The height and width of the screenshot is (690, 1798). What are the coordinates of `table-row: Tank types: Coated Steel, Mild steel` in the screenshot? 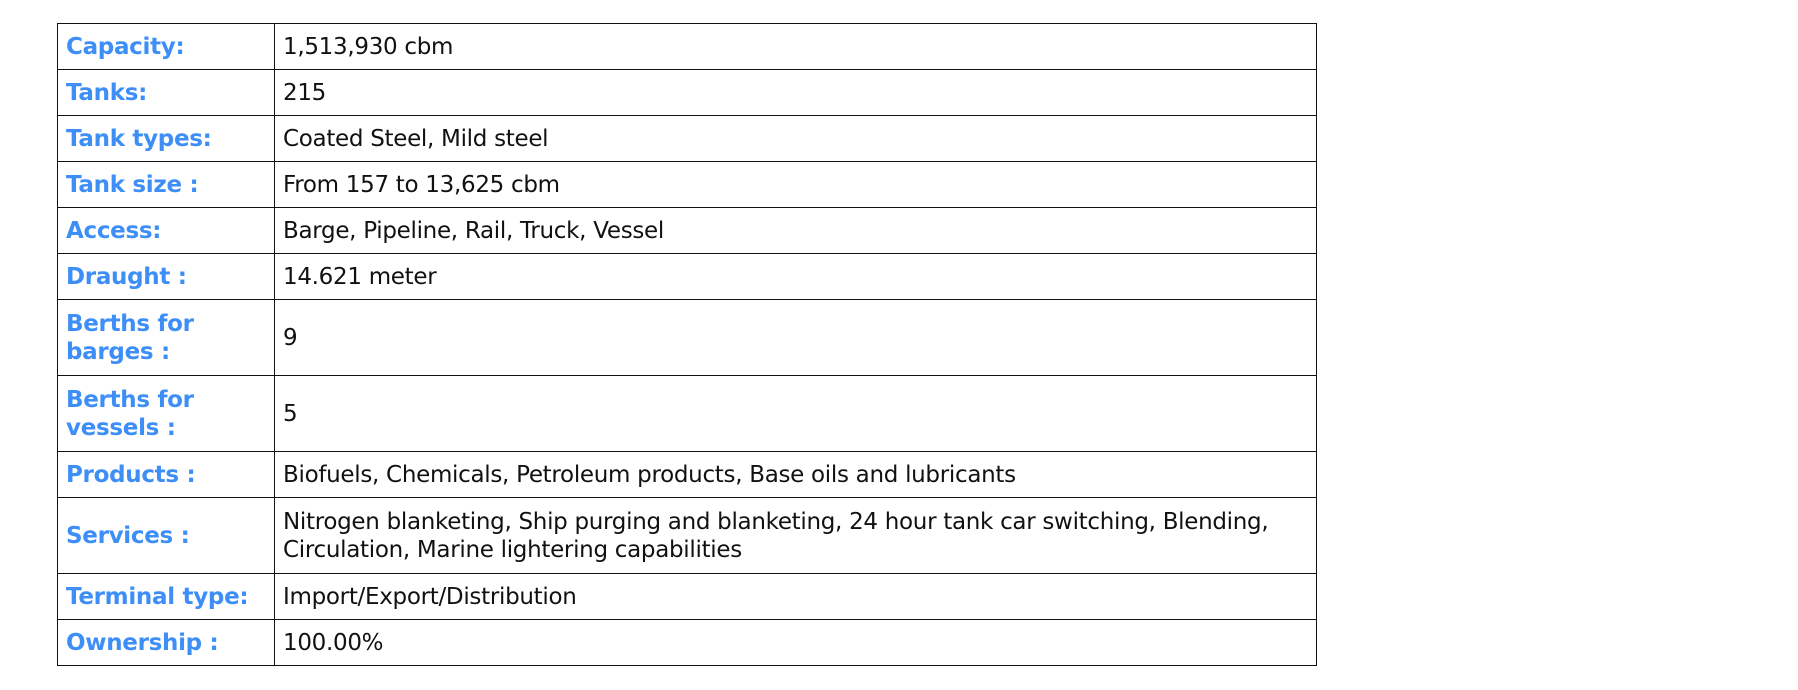 It's located at (687, 138).